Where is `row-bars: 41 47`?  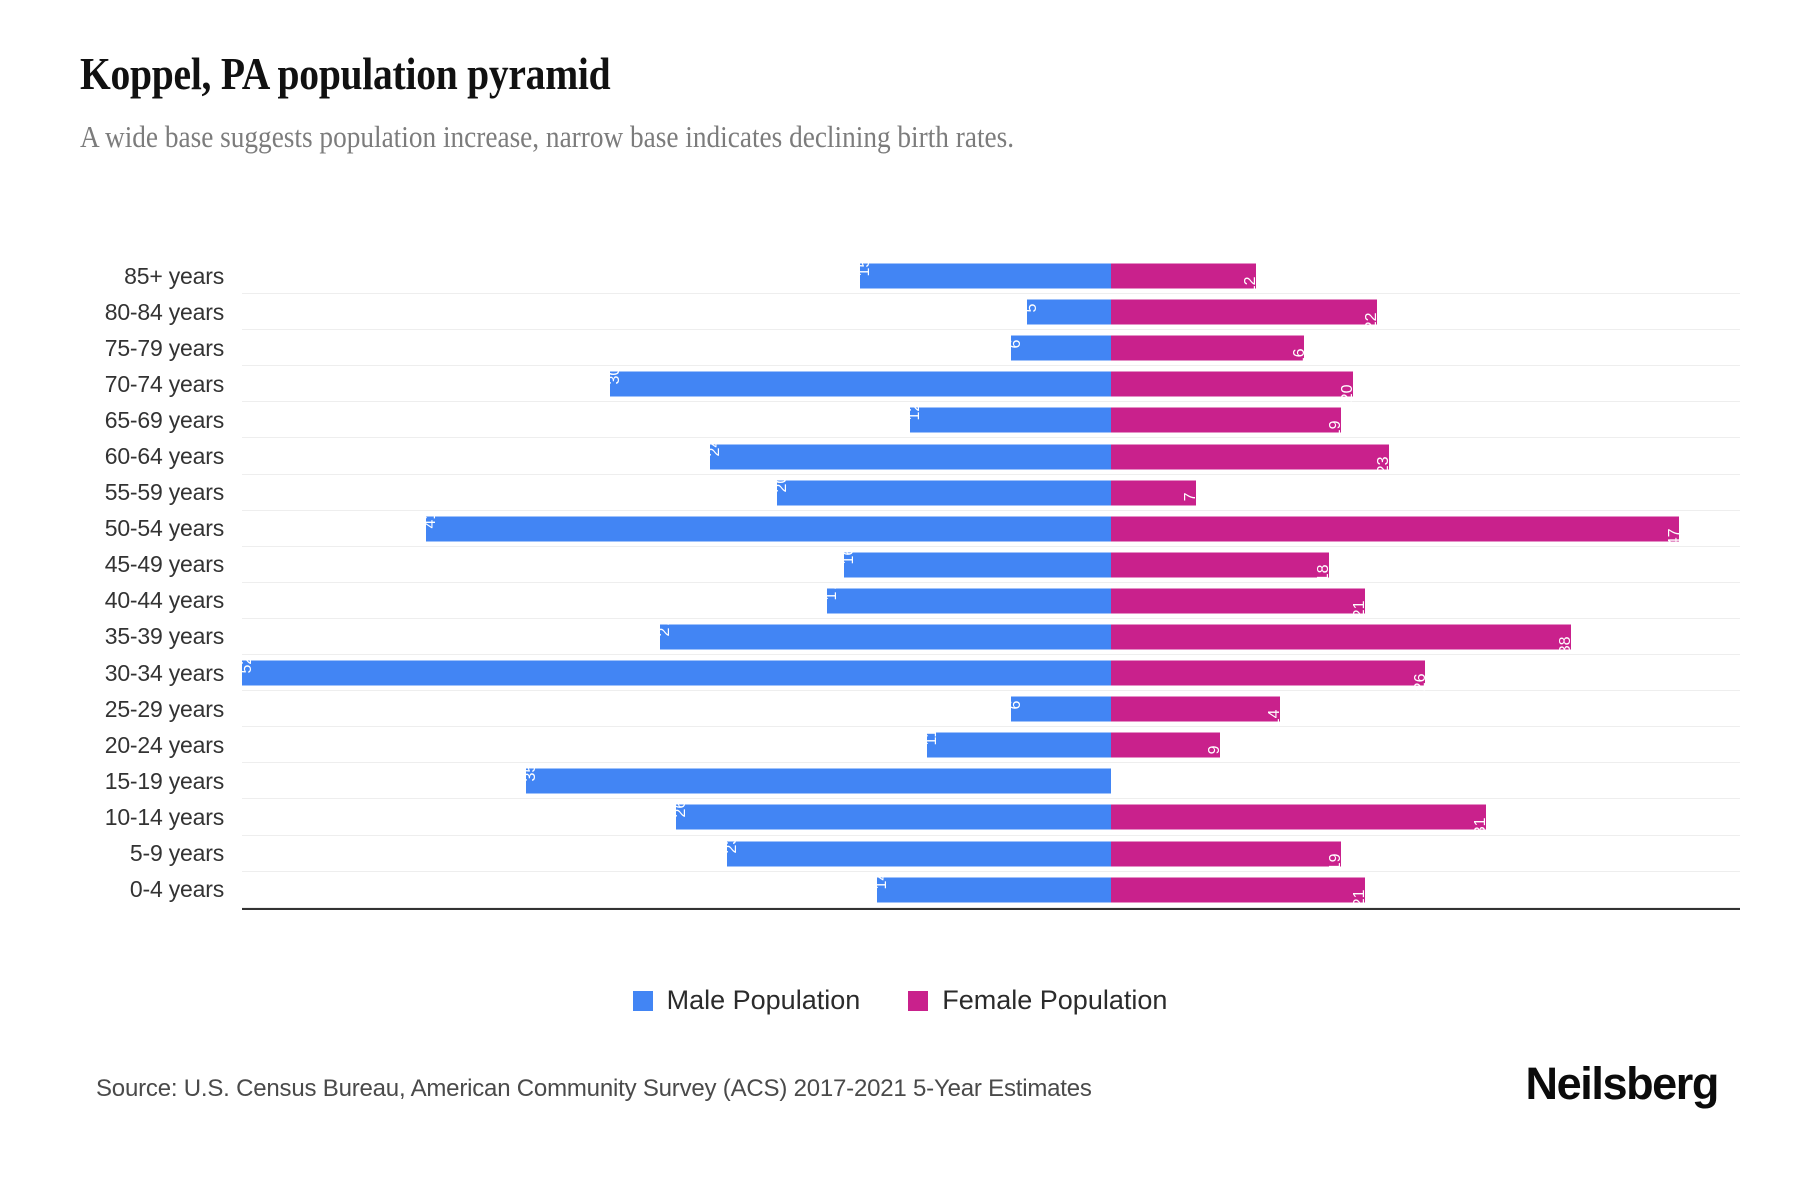 row-bars: 41 47 is located at coordinates (991, 529).